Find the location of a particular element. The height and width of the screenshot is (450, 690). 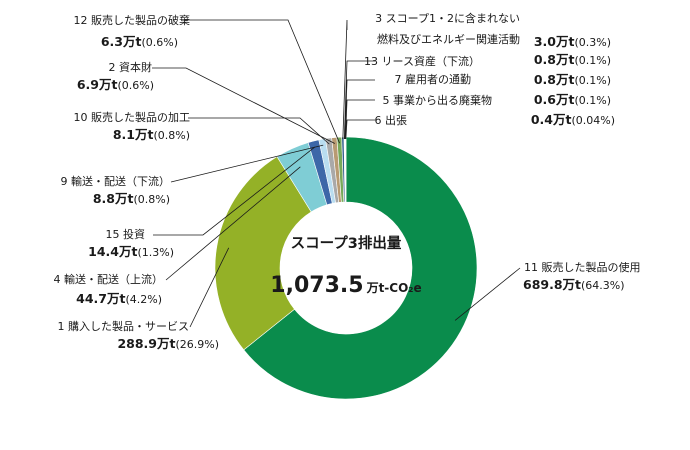

leader-s1 is located at coordinates (209, 287).